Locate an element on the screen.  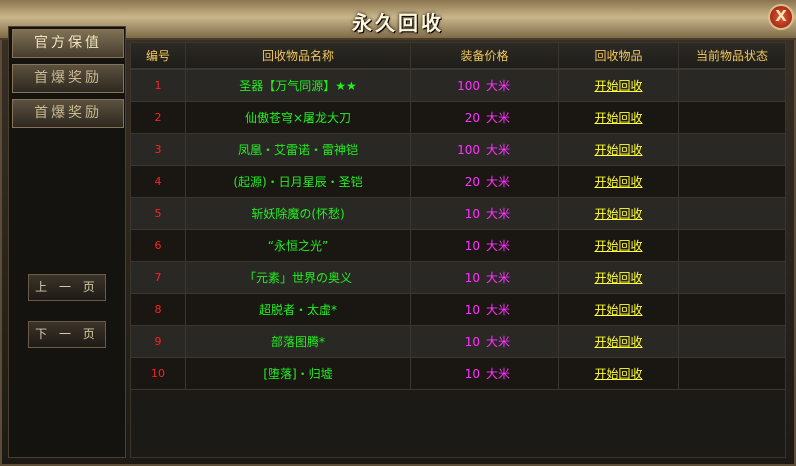
row-price: 20 大米 is located at coordinates (485, 181).